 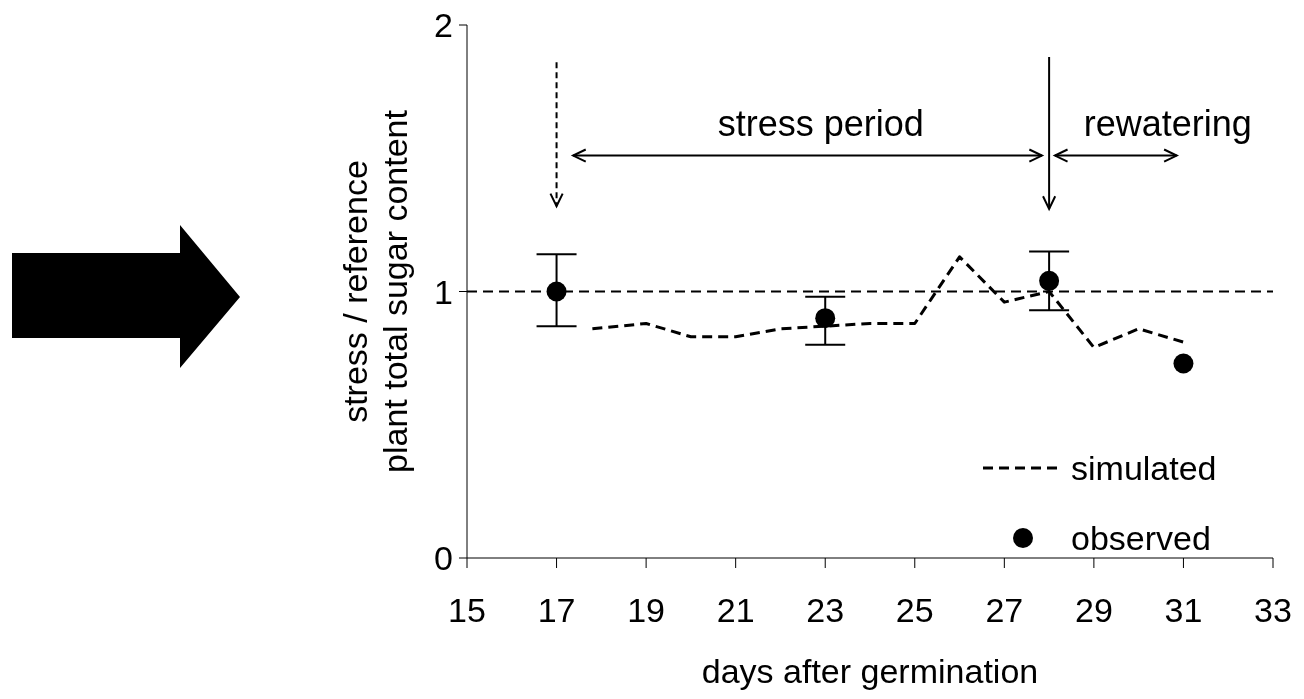 I want to click on annotation: rewatering, so click(x=1167, y=124).